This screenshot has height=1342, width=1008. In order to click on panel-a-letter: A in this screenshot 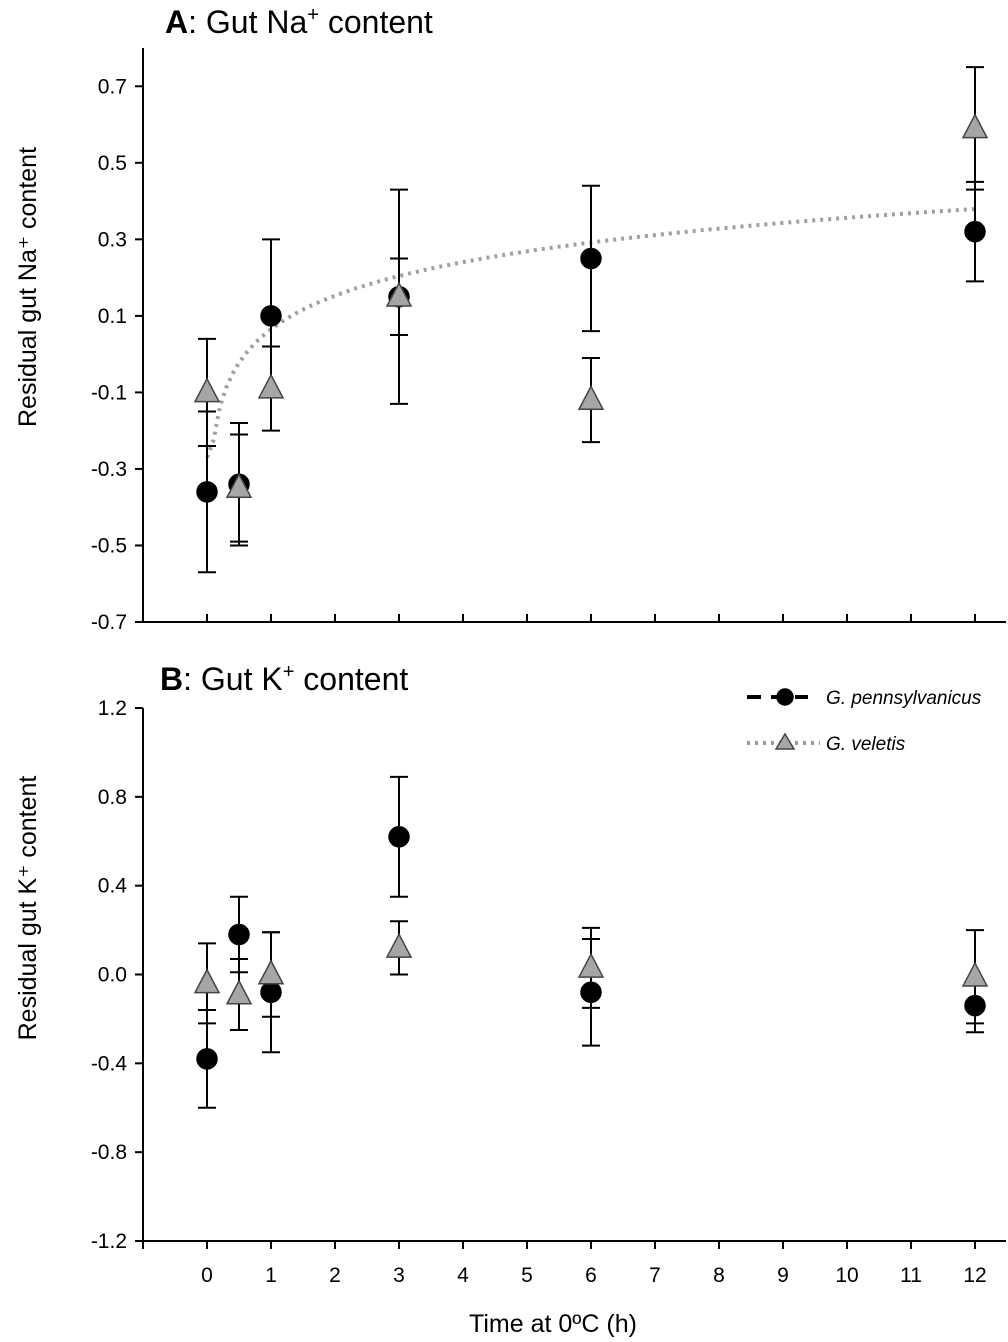, I will do `click(176, 22)`.